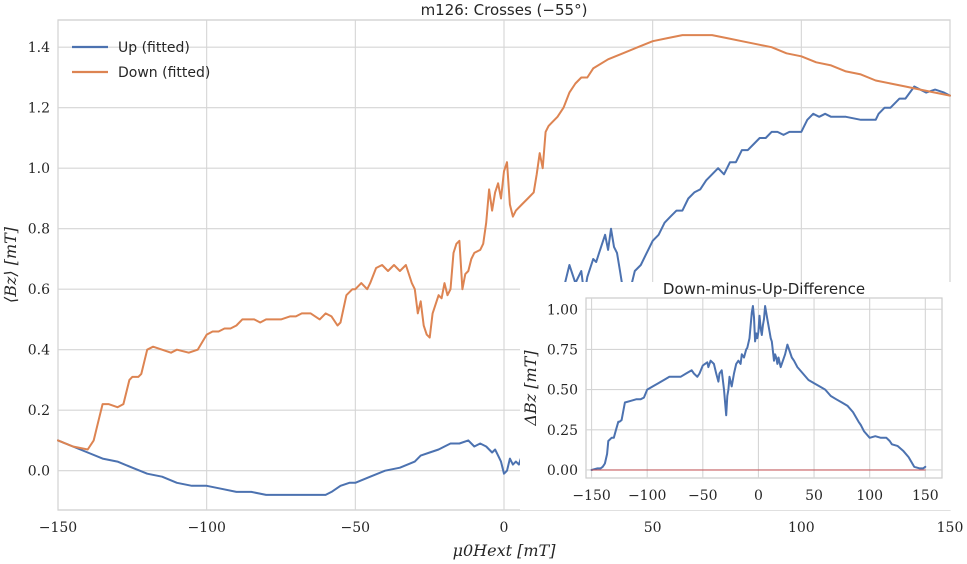 This screenshot has width=967, height=564. Describe the element at coordinates (562, 431) in the screenshot. I see `inset-y-tick-label: 0.25` at that location.